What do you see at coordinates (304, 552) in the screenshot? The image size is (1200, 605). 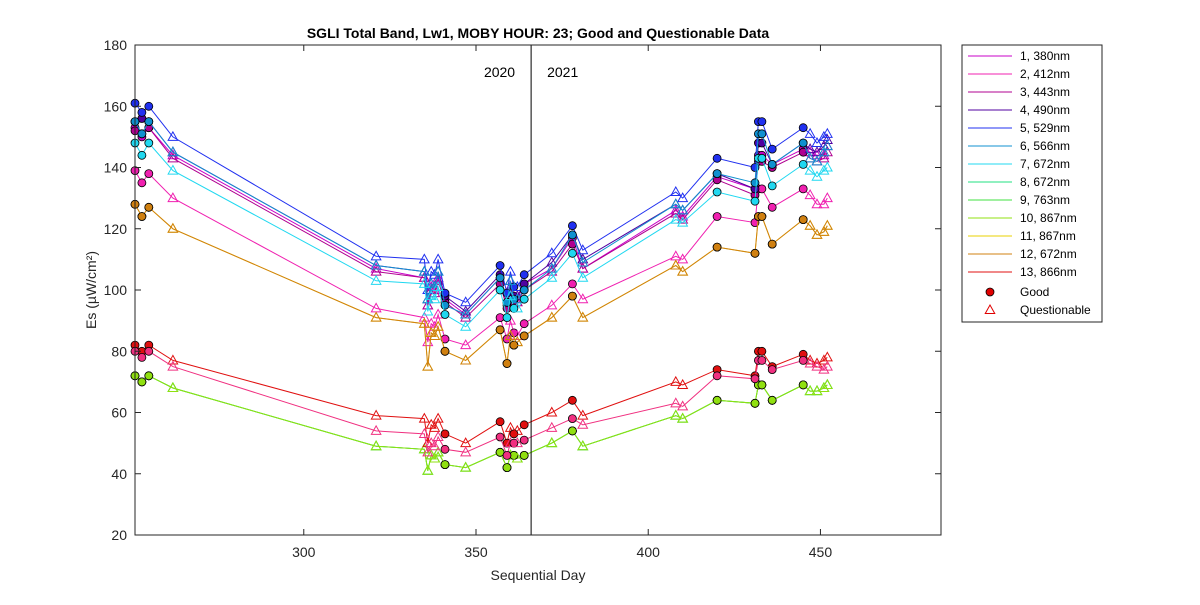 I see `x-tick-label: 300` at bounding box center [304, 552].